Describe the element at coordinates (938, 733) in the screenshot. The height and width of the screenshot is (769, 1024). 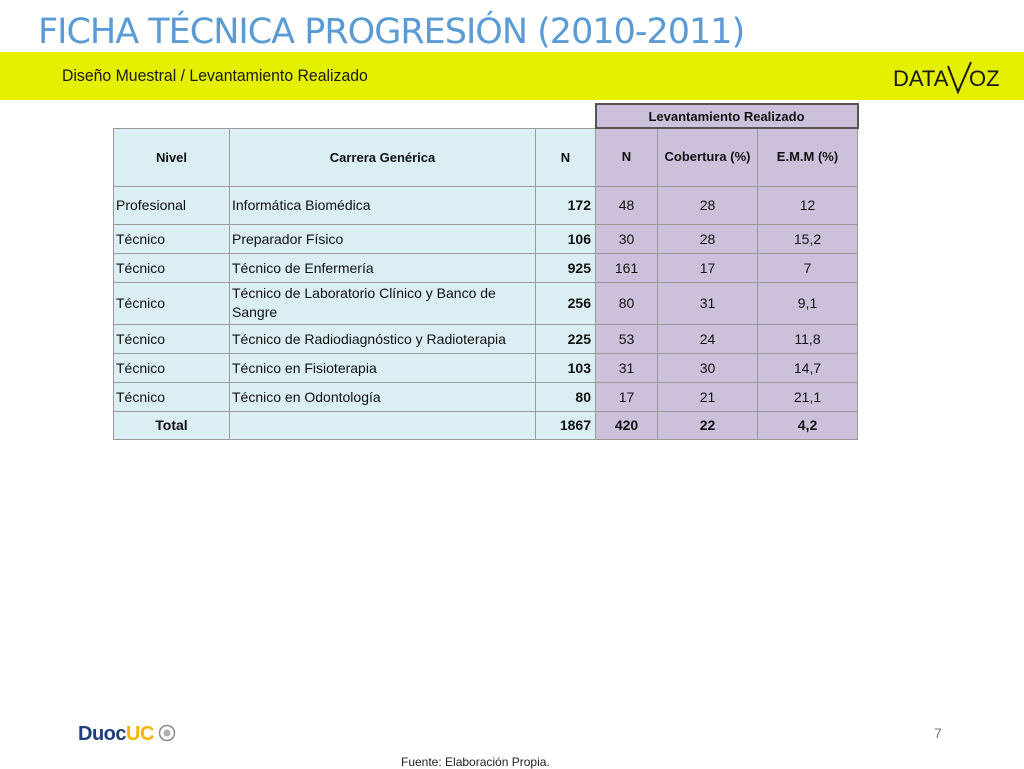
I see `page-number: 7` at that location.